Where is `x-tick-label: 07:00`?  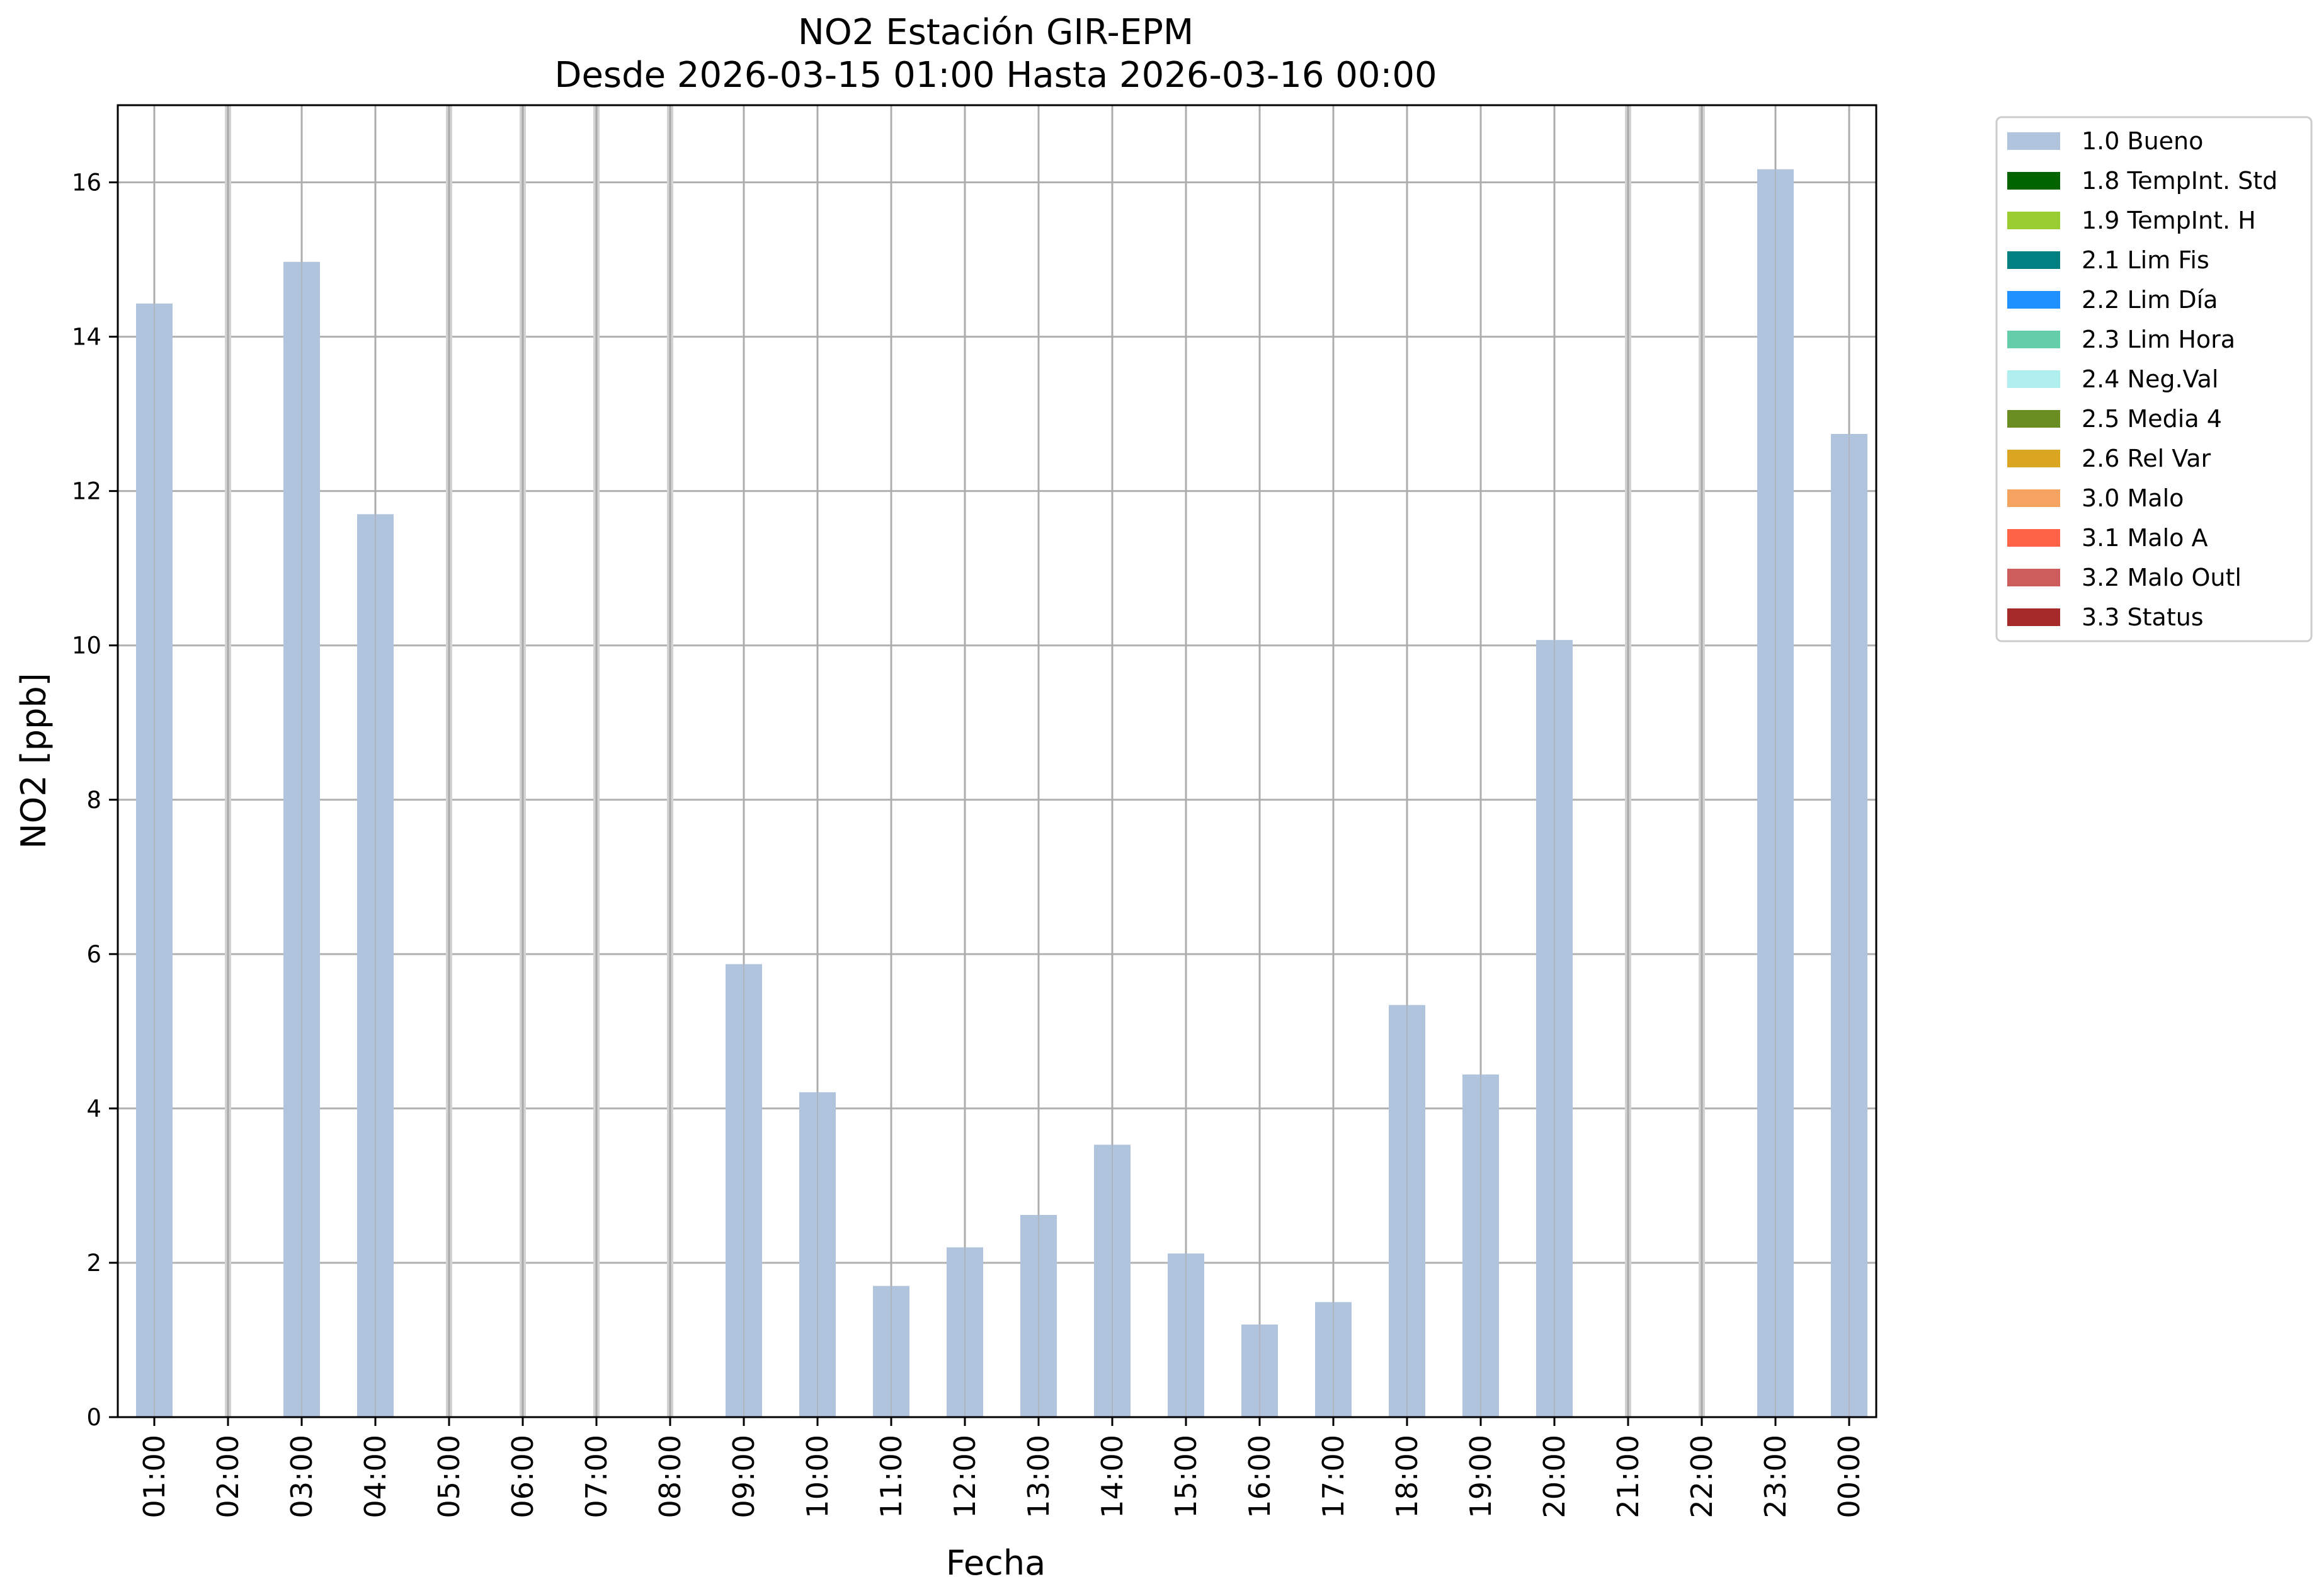
x-tick-label: 07:00 is located at coordinates (596, 1477).